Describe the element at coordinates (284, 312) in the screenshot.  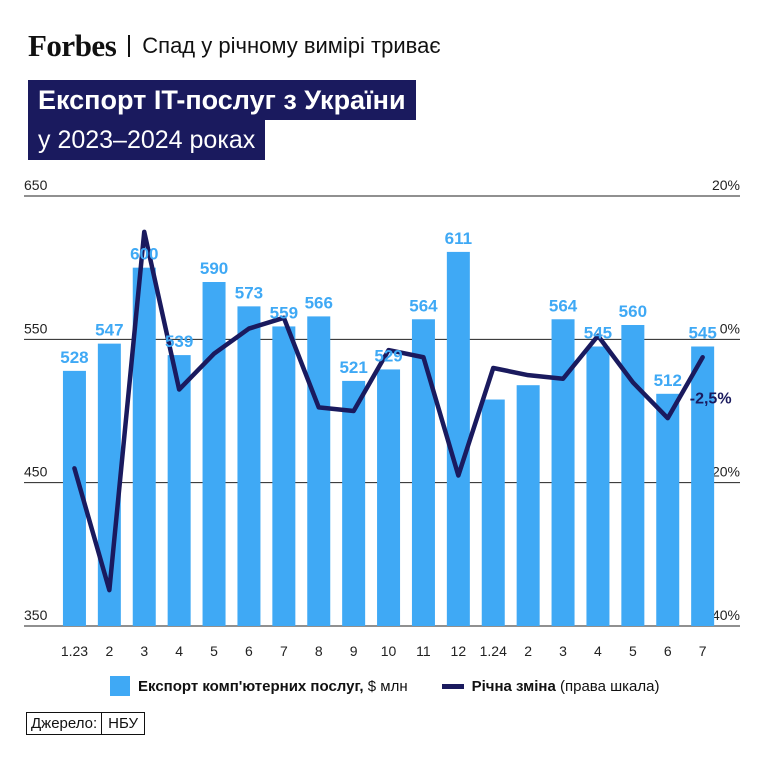
I see `bar-value-label: 559` at that location.